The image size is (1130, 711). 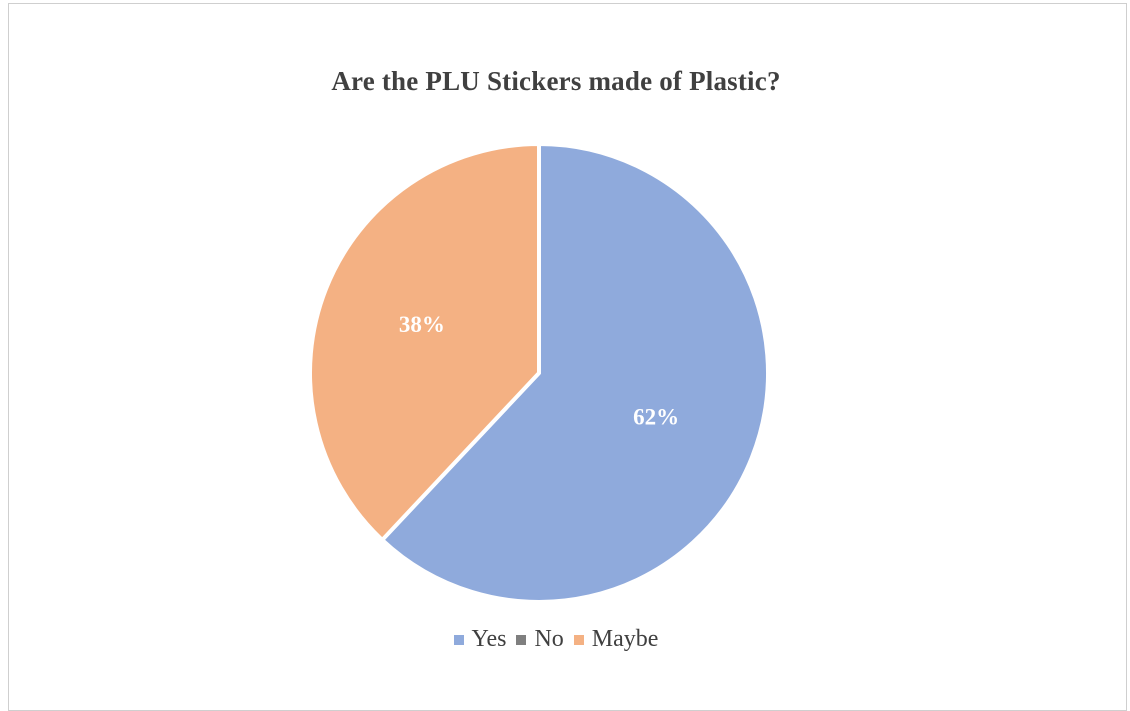 I want to click on pie-slice-maybe, so click(x=424, y=342).